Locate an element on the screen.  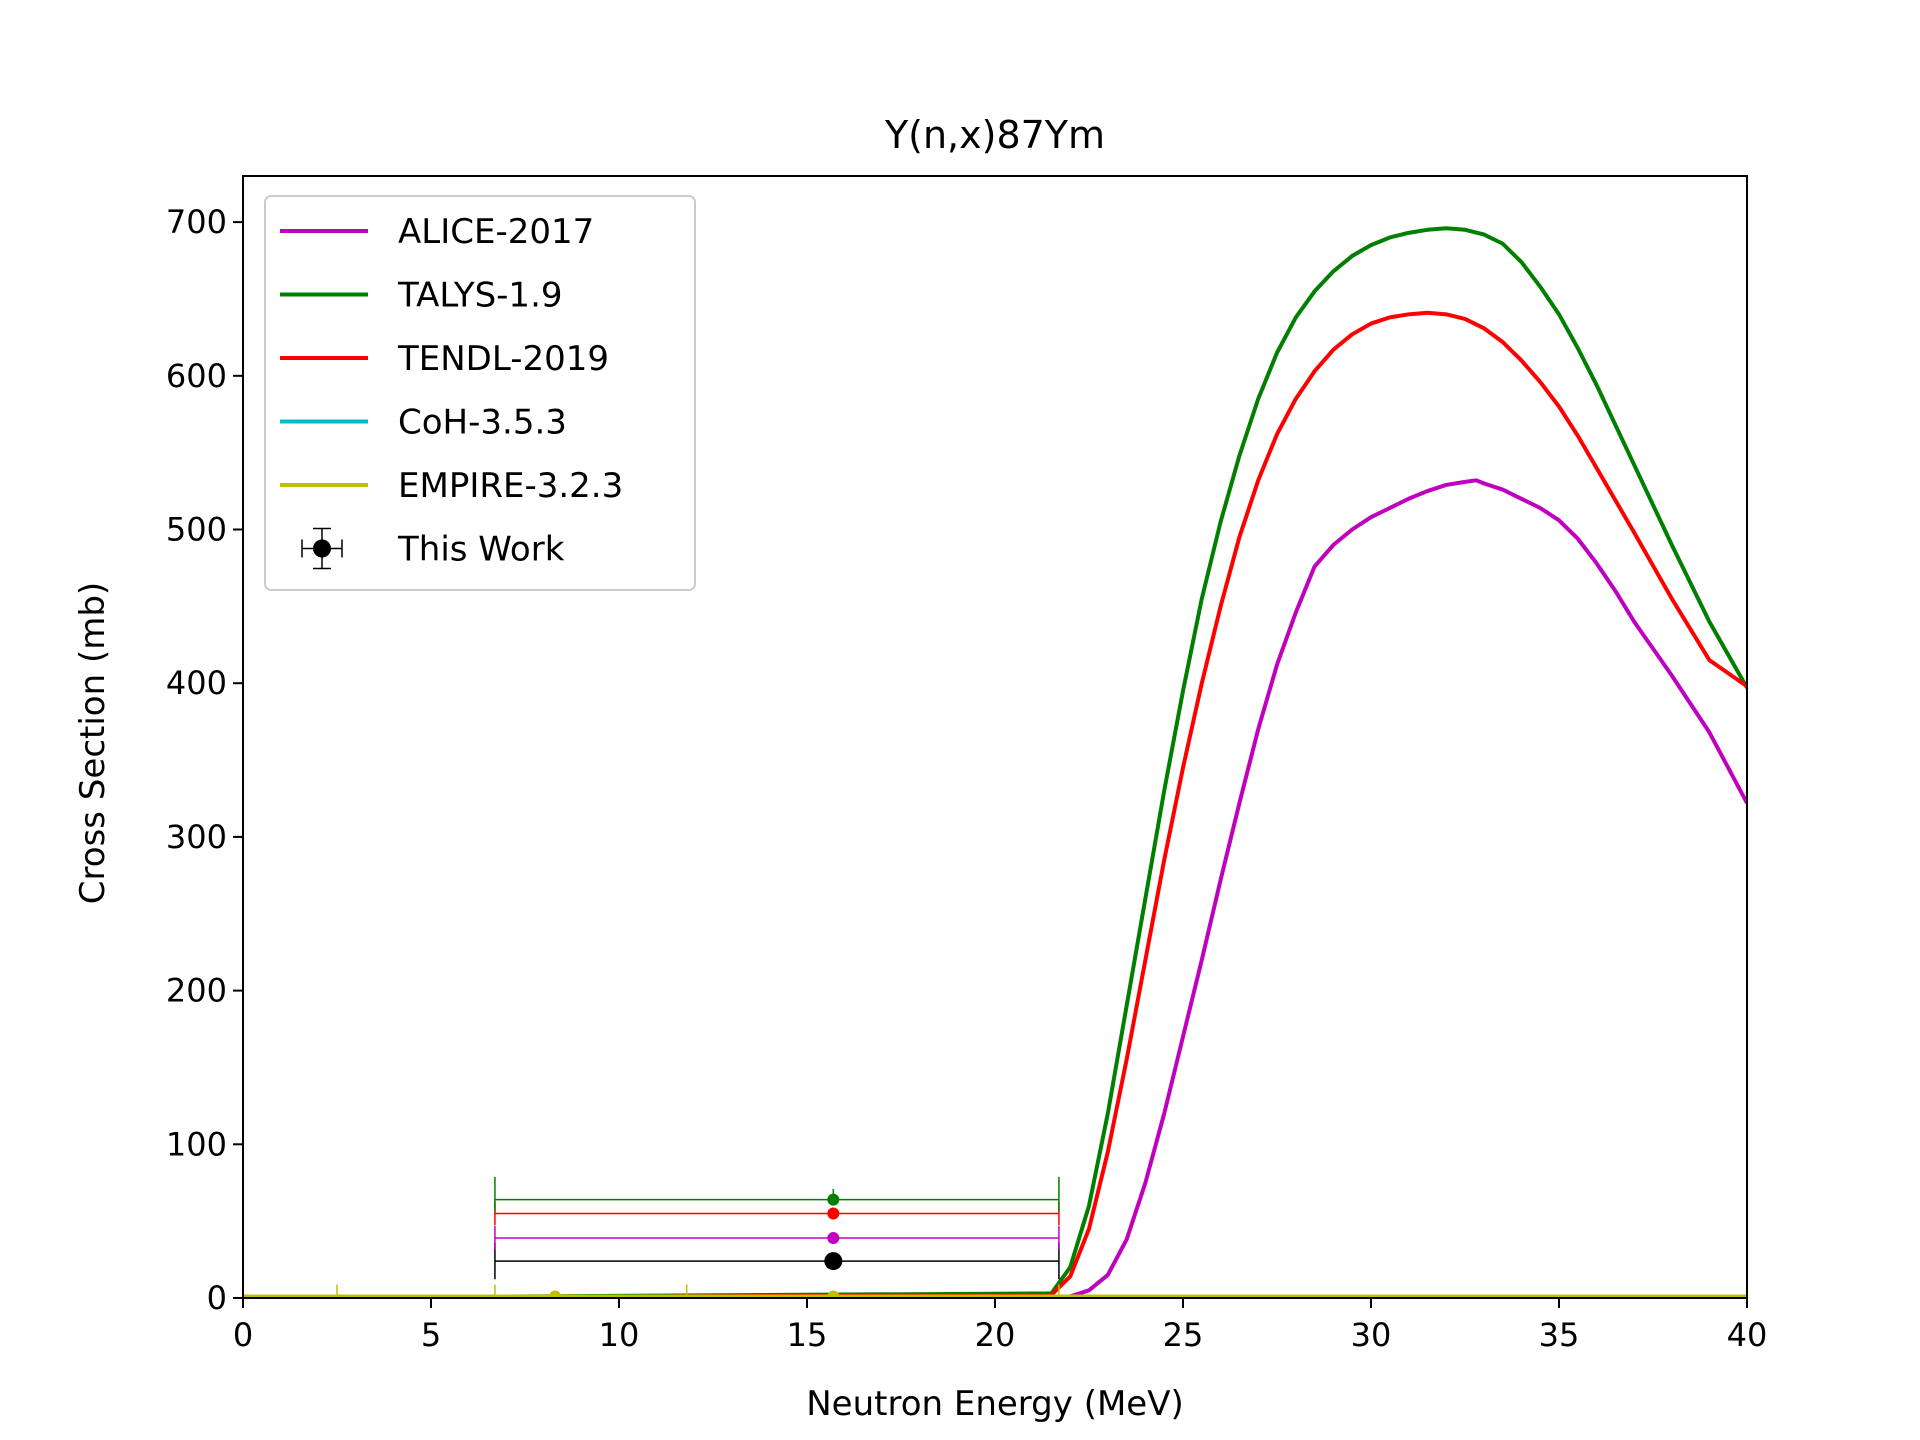
legend-entry: TENDL-2019 is located at coordinates (444, 359).